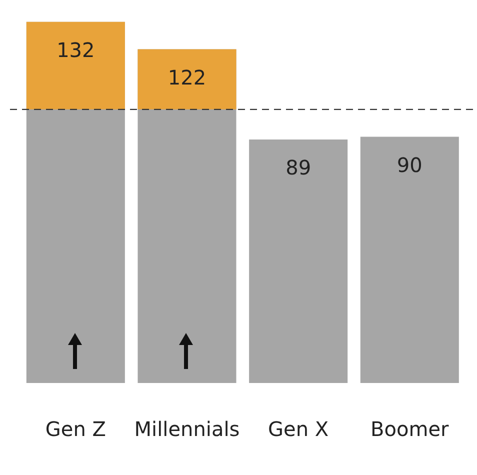 This screenshot has width=477, height=475. I want to click on x-tick-label: Millennials, so click(187, 429).